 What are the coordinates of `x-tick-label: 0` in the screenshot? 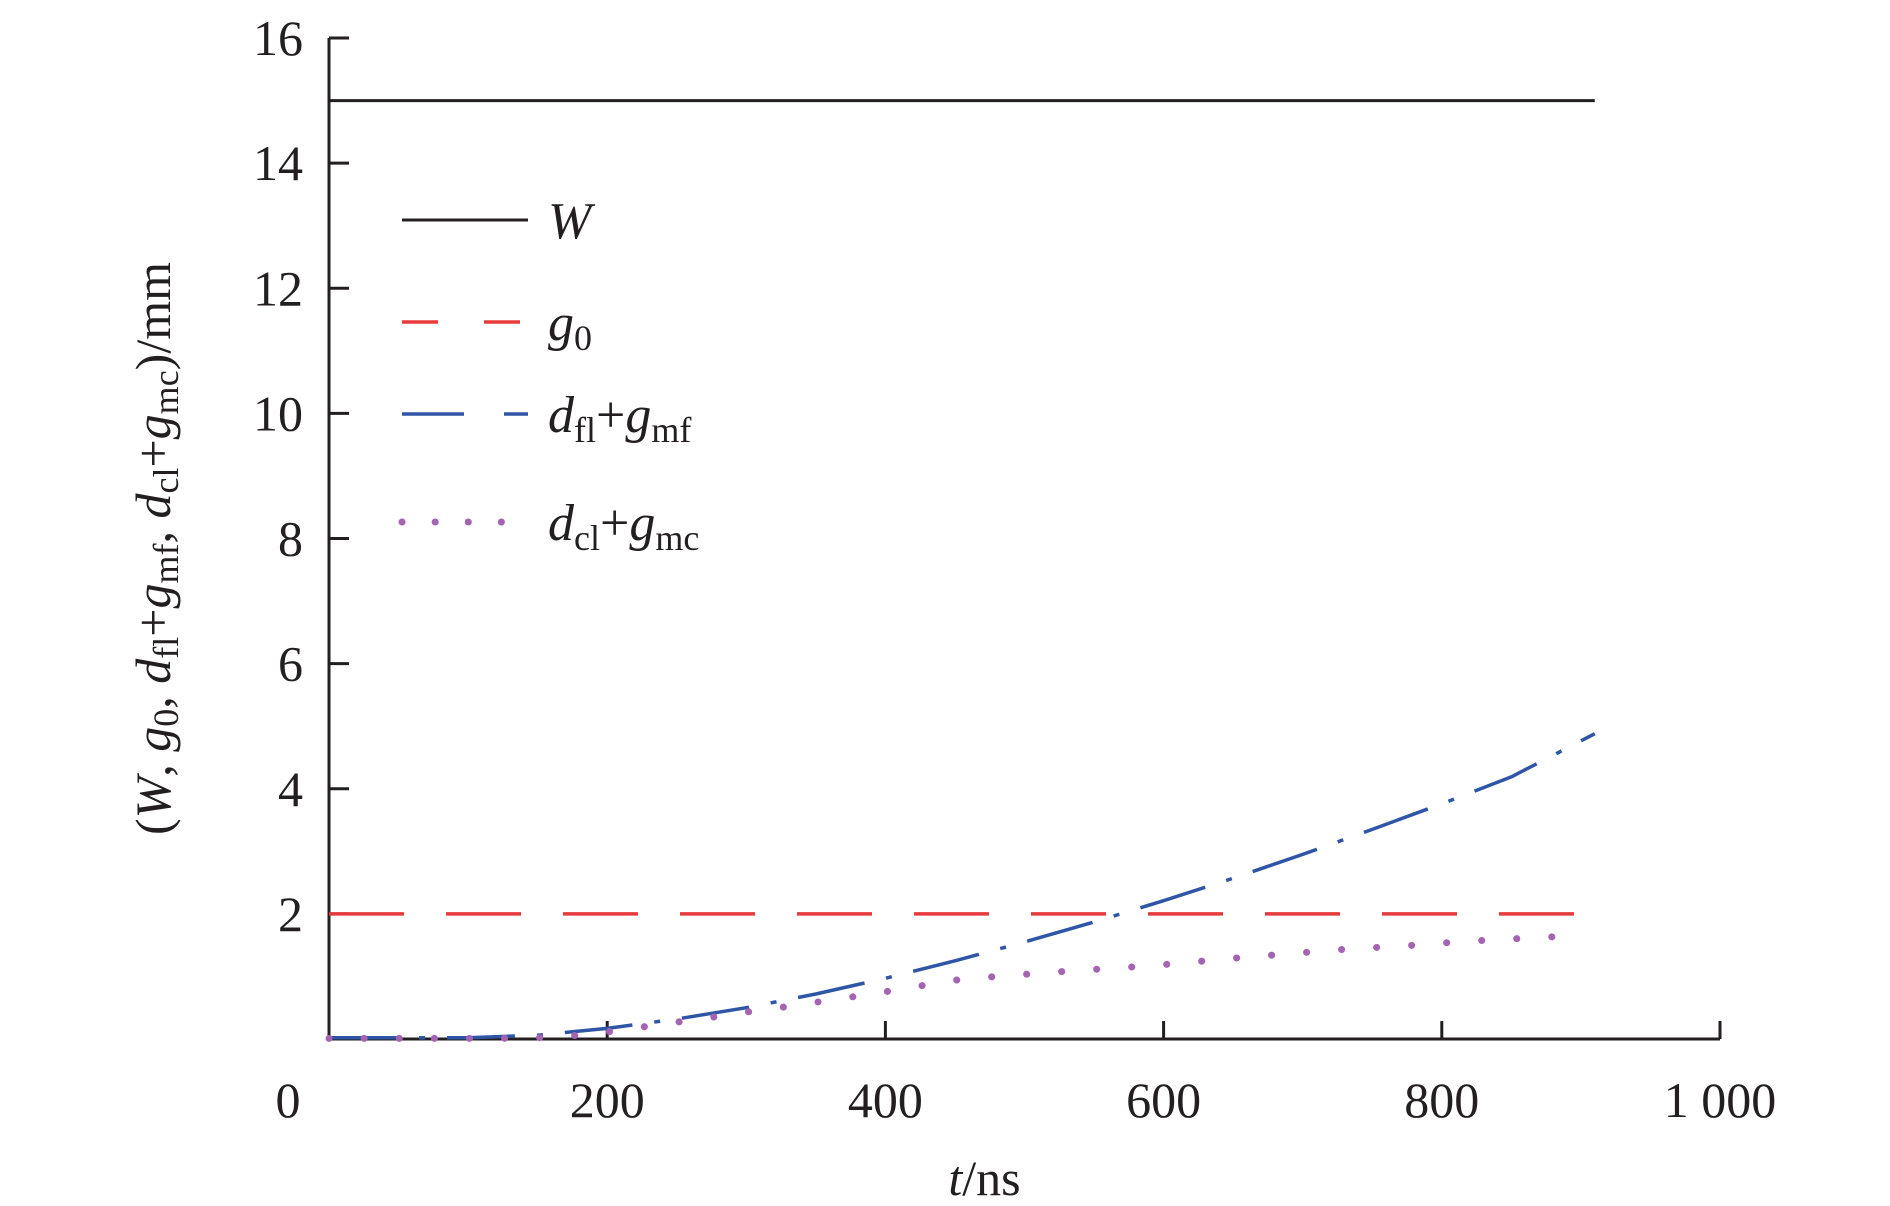 It's located at (288, 1100).